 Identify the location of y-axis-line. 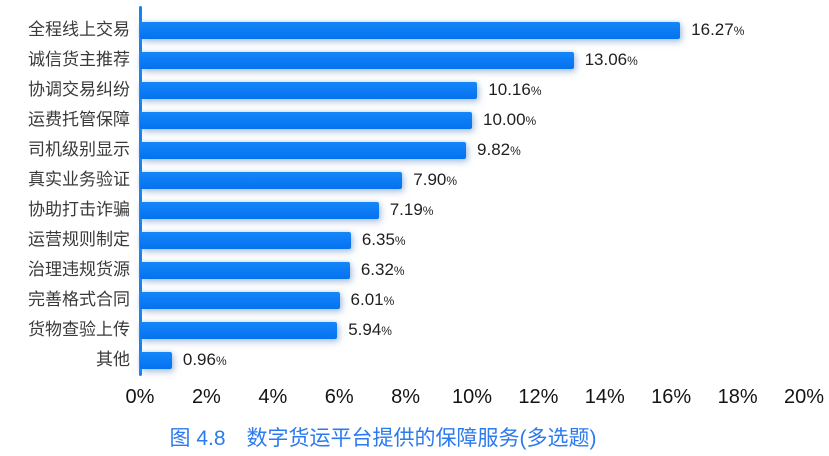
(140, 191).